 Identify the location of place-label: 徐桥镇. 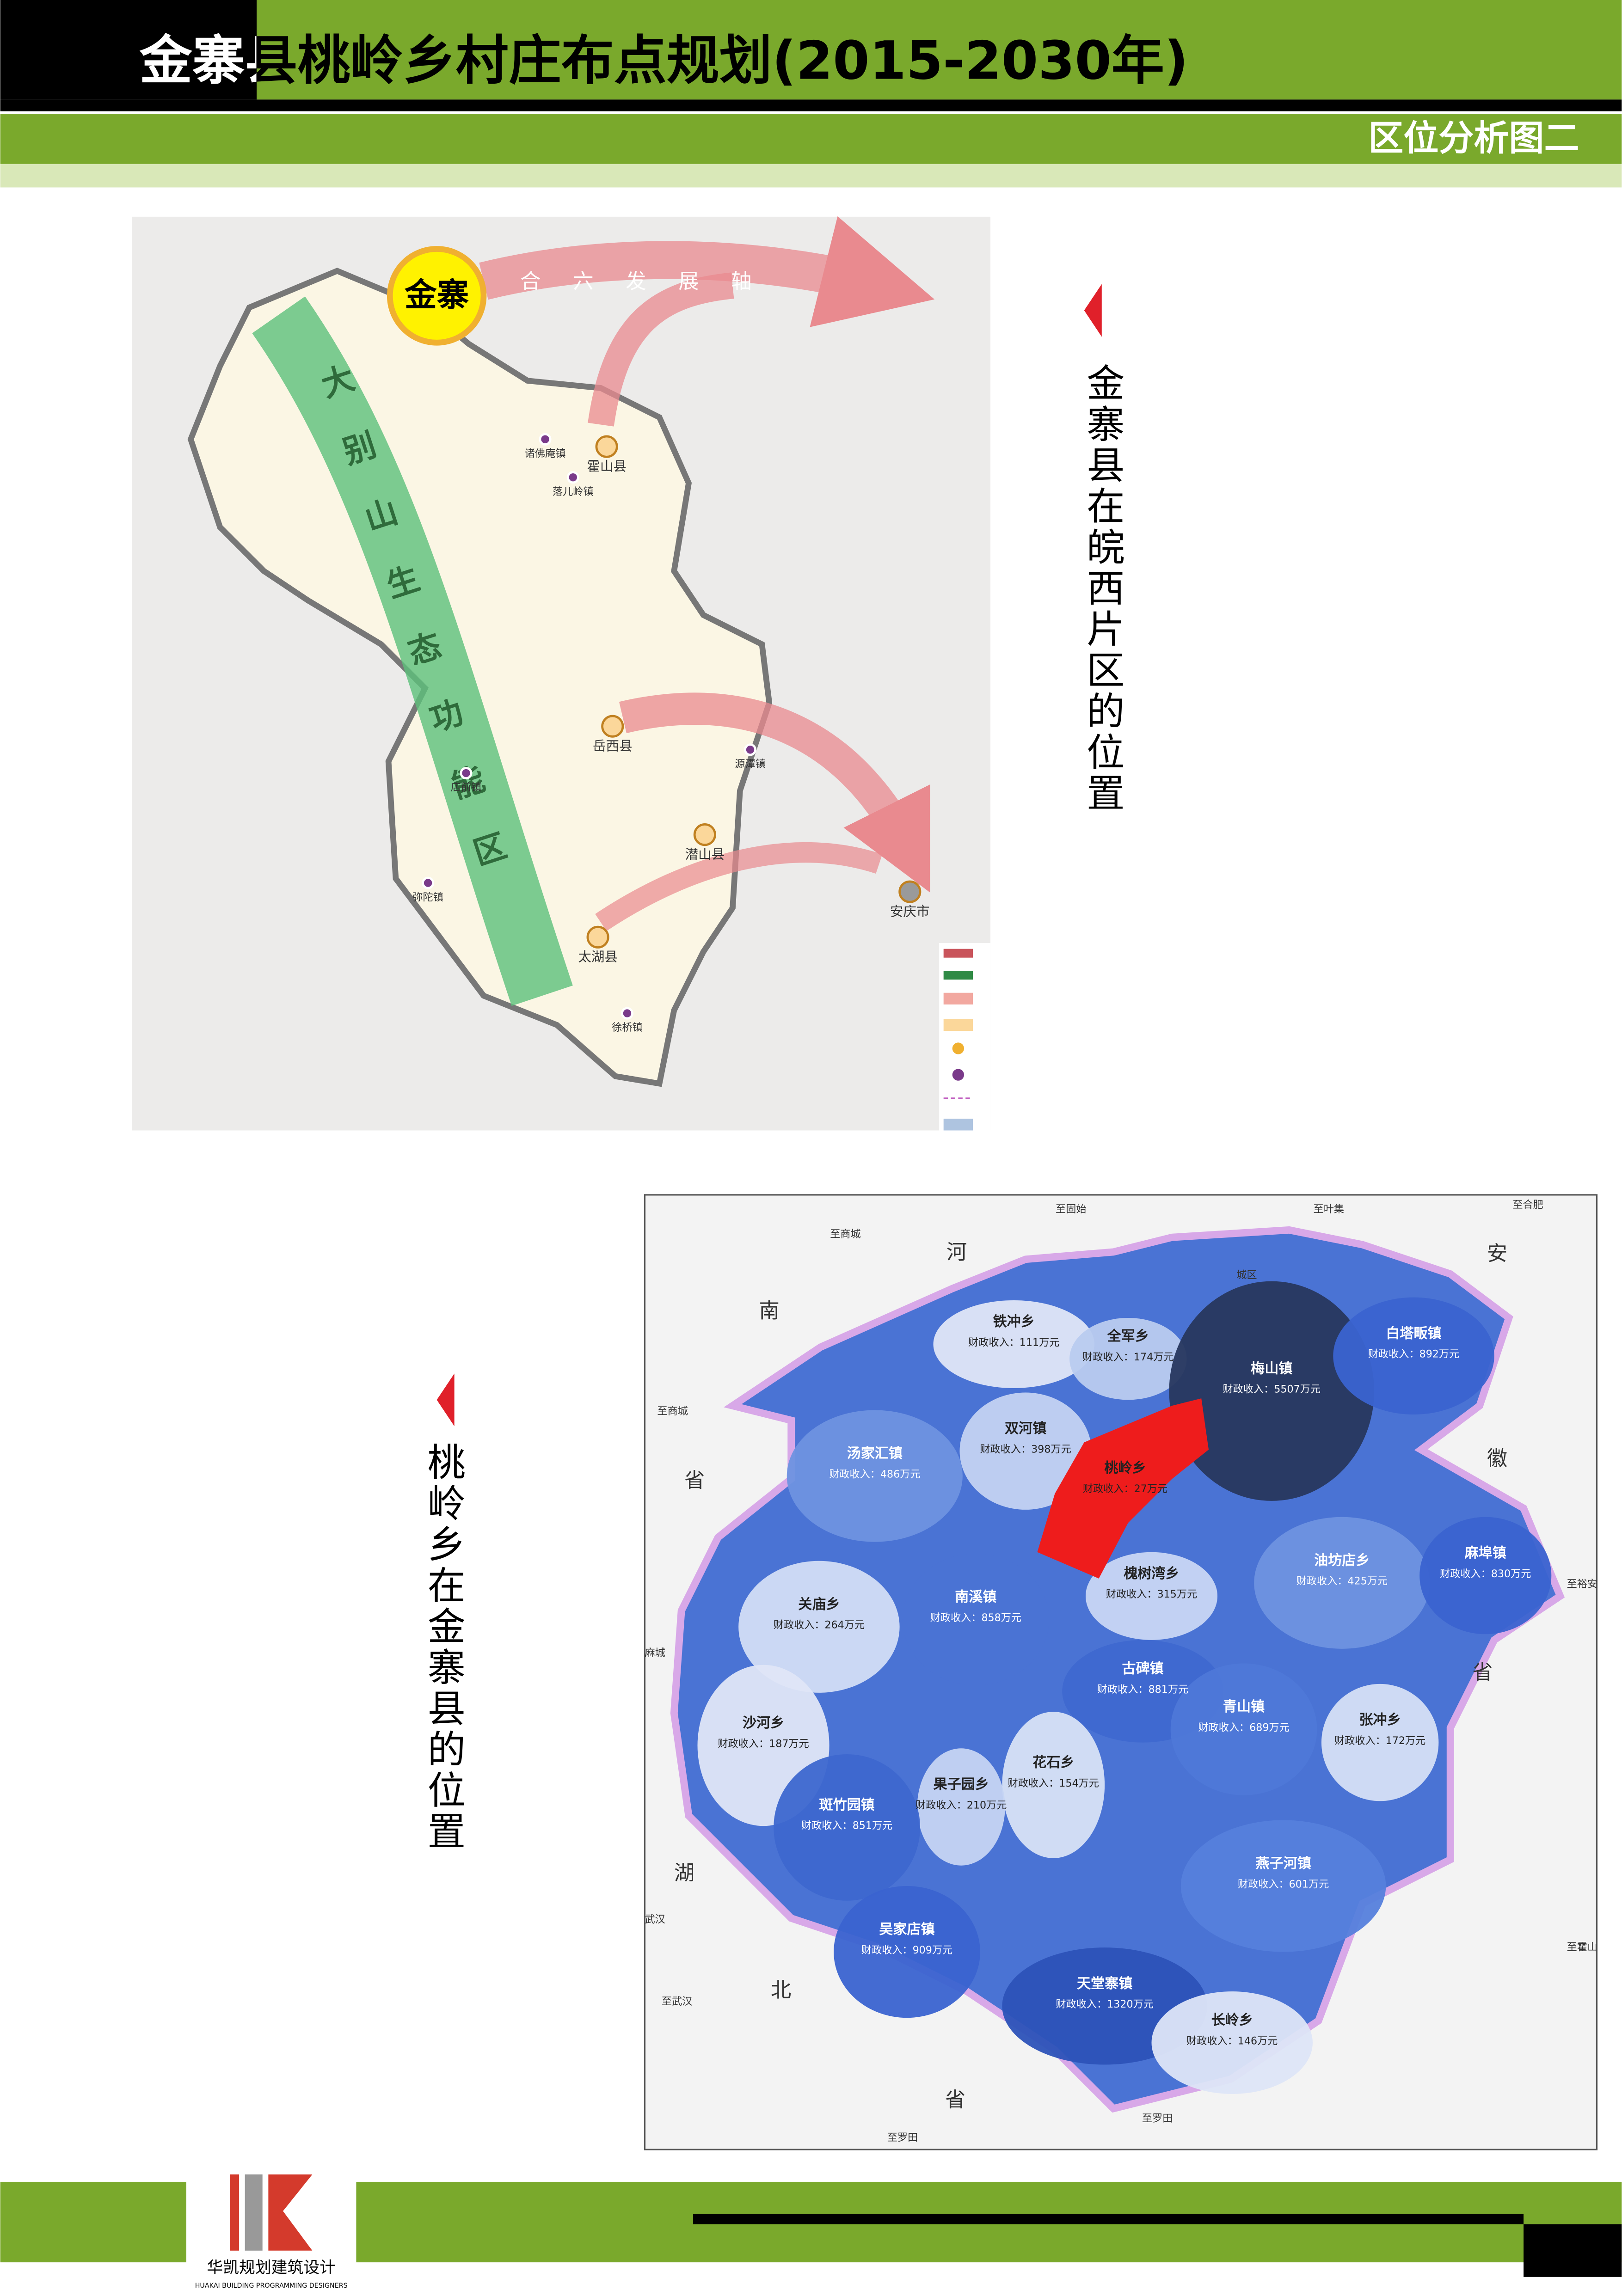
(627, 1028).